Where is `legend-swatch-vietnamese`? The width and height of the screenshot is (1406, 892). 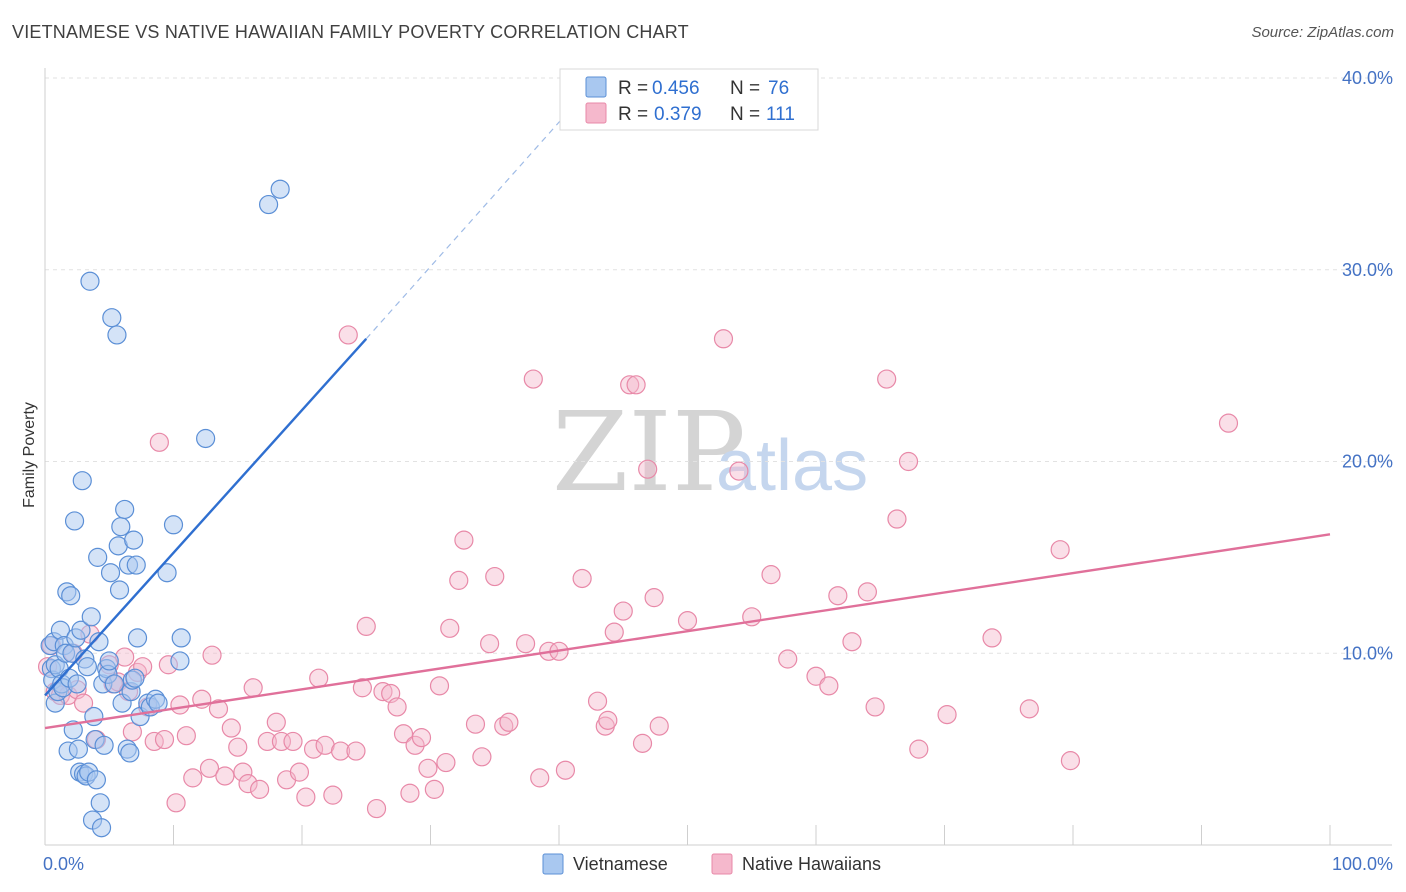 legend-swatch-vietnamese is located at coordinates (596, 87).